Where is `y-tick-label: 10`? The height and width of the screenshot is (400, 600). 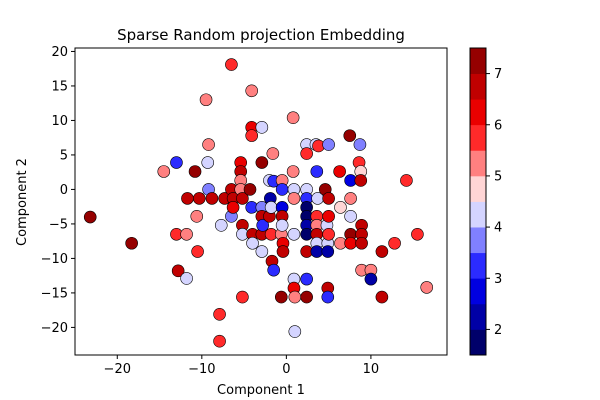 y-tick-label: 10 is located at coordinates (59, 121).